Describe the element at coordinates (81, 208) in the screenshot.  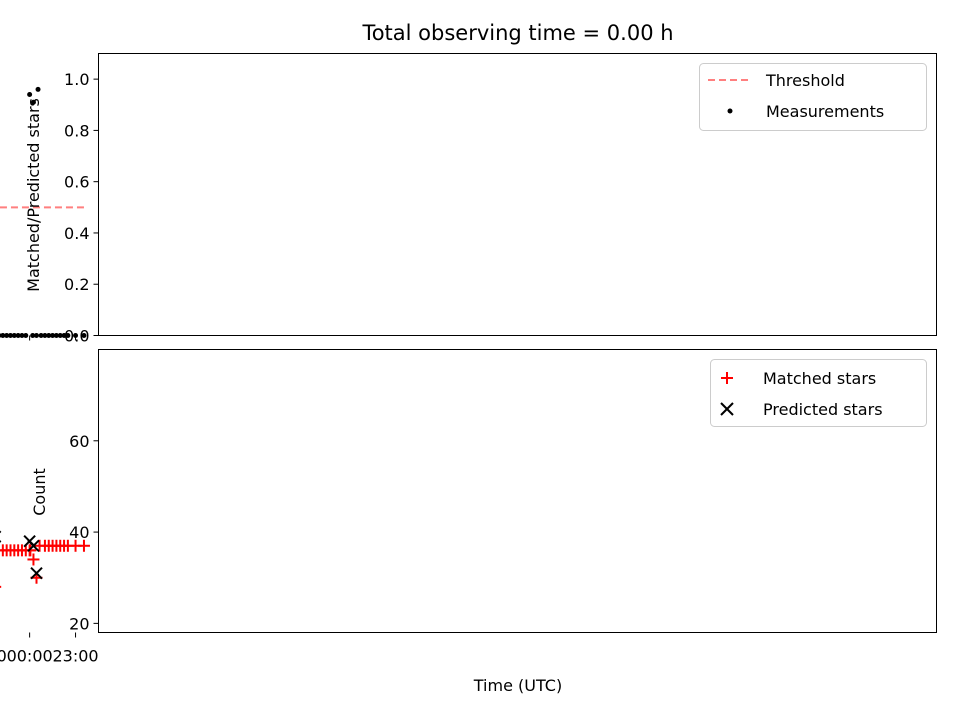
I see `ratio-y-ticks: 0.0 0.2 0.4 0.6 0.8 1.0` at that location.